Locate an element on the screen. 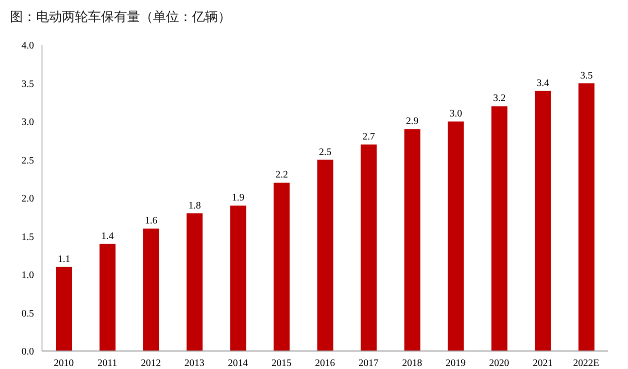 The height and width of the screenshot is (369, 628). y-tick-label: 1.5 is located at coordinates (28, 237).